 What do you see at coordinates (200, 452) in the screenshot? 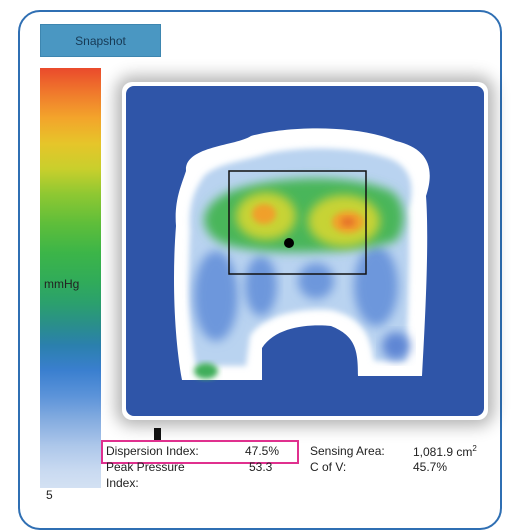
I see `dispersion-index-highlight` at bounding box center [200, 452].